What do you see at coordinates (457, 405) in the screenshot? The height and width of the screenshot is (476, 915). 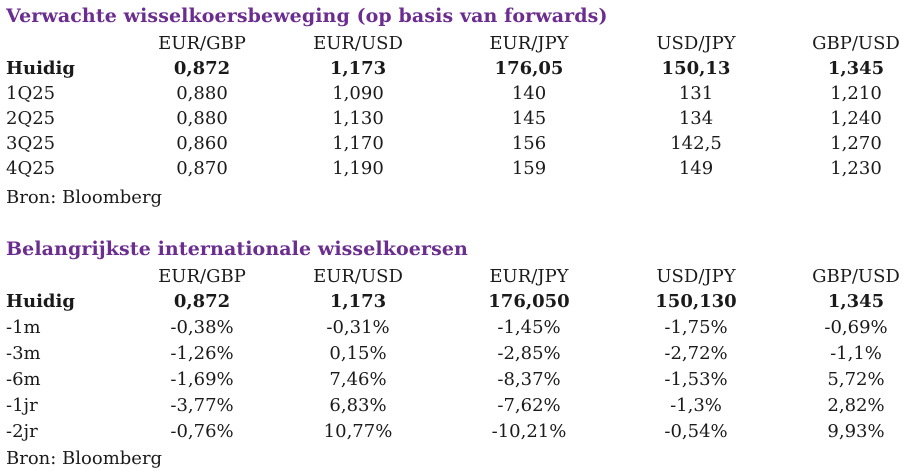 I see `table-row: -1jr -3,77% 6,83% -7,62% -1,3% 2,82%` at bounding box center [457, 405].